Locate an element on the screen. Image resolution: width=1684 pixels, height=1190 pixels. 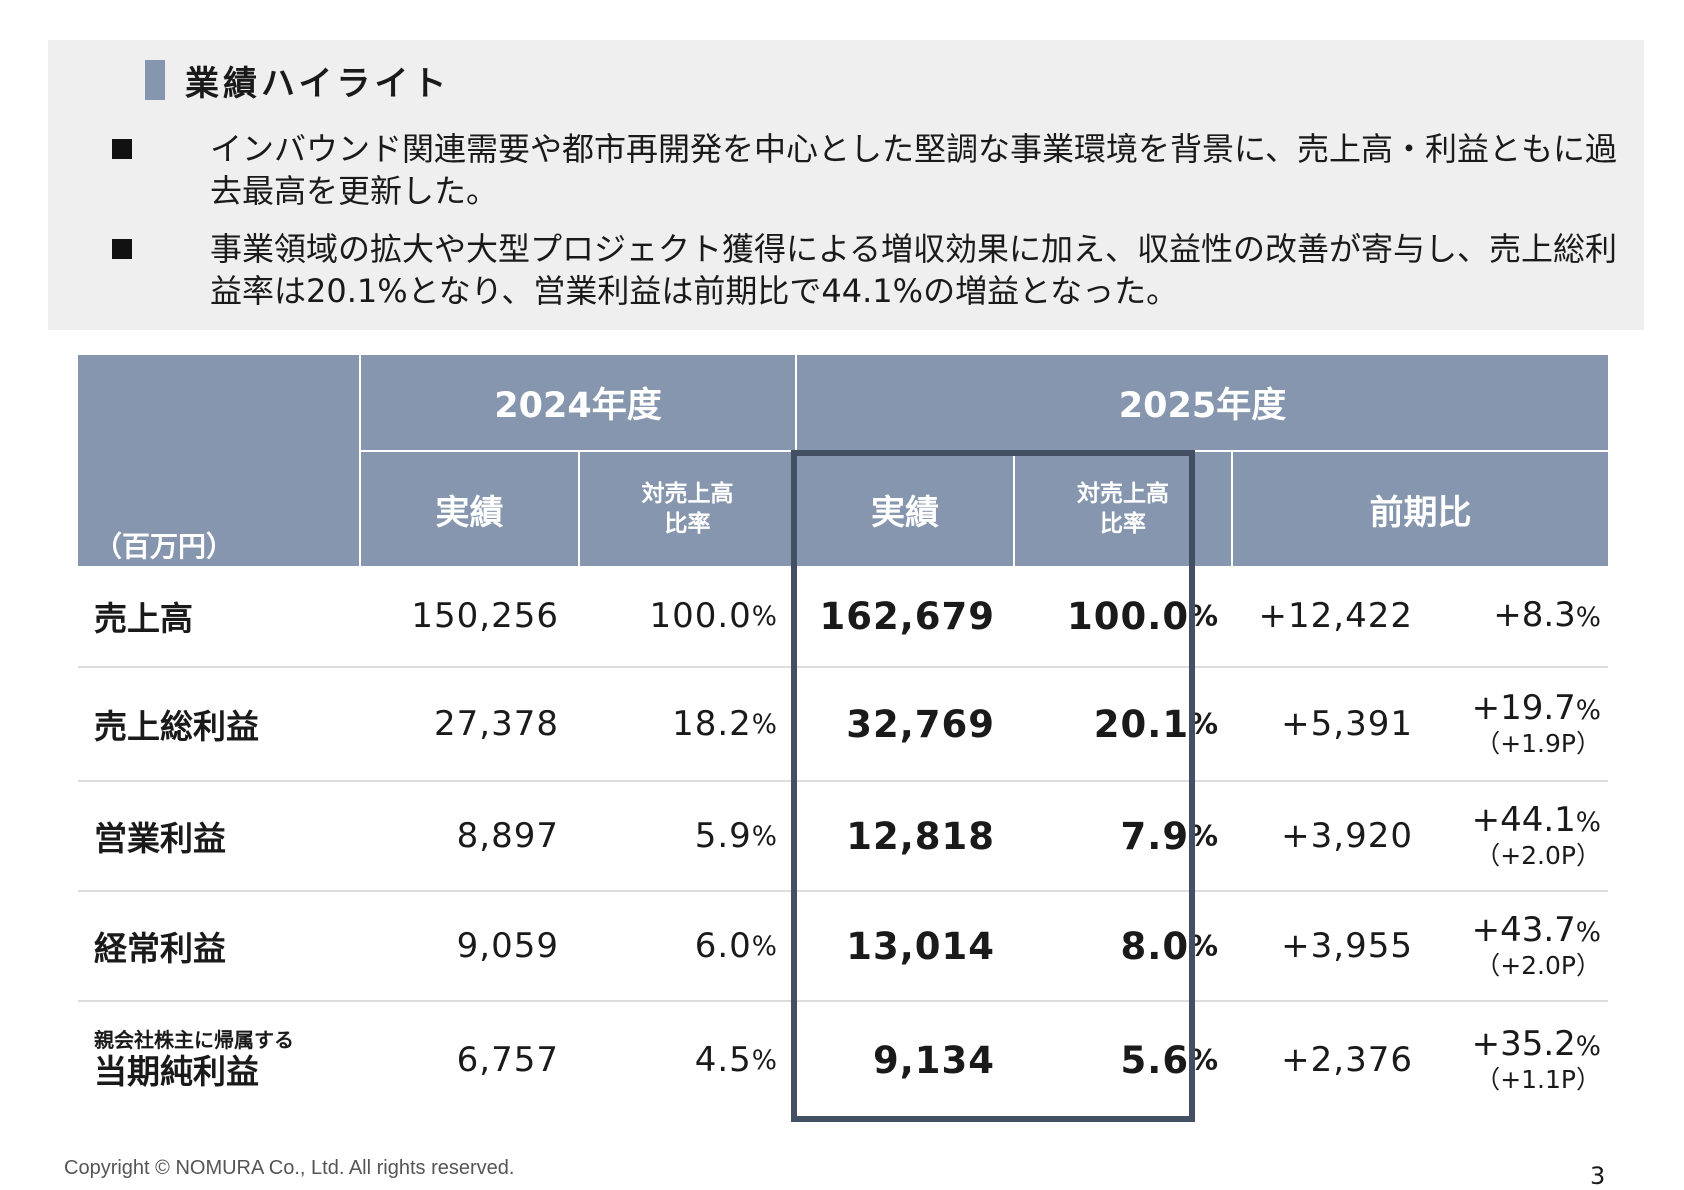
curr-actual-value: 162,679 is located at coordinates (907, 616).